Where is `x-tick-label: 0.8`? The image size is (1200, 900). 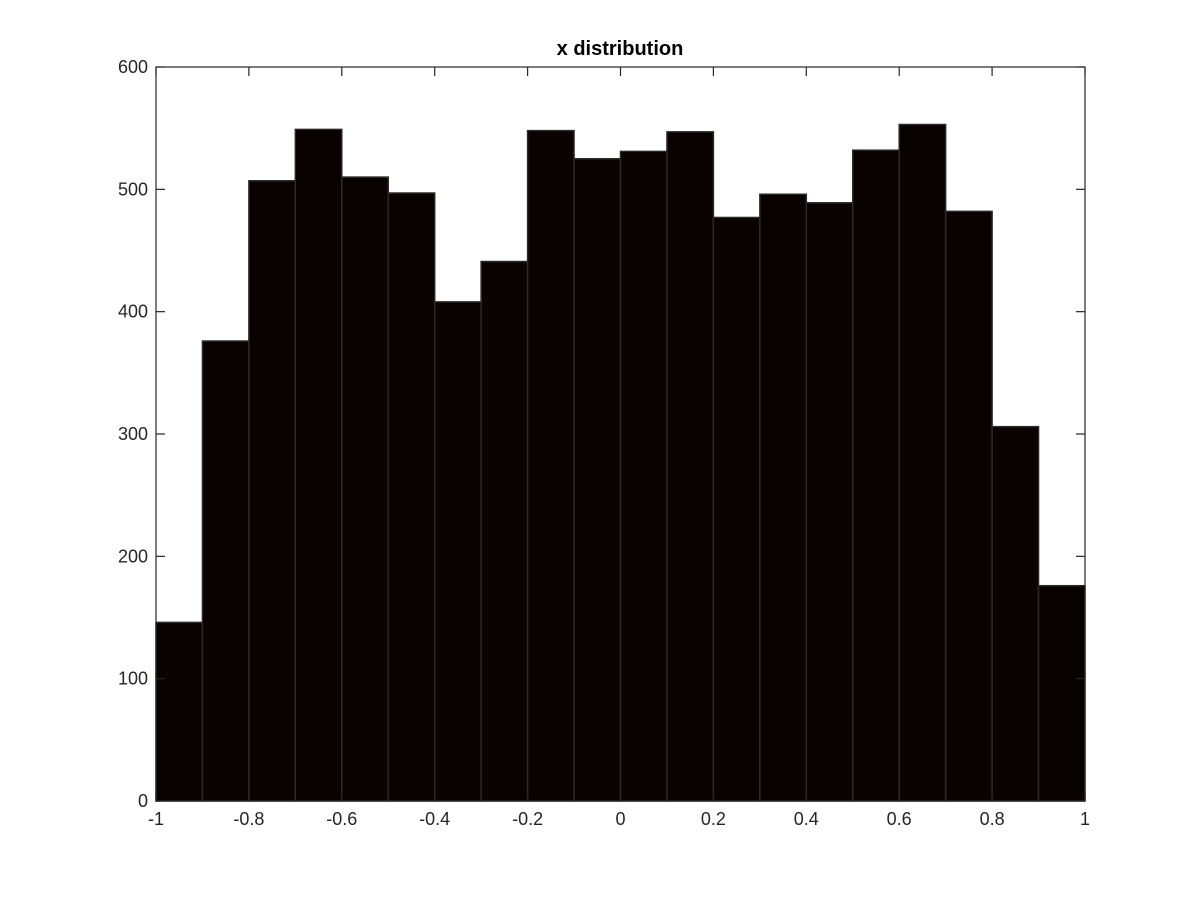
x-tick-label: 0.8 is located at coordinates (992, 819).